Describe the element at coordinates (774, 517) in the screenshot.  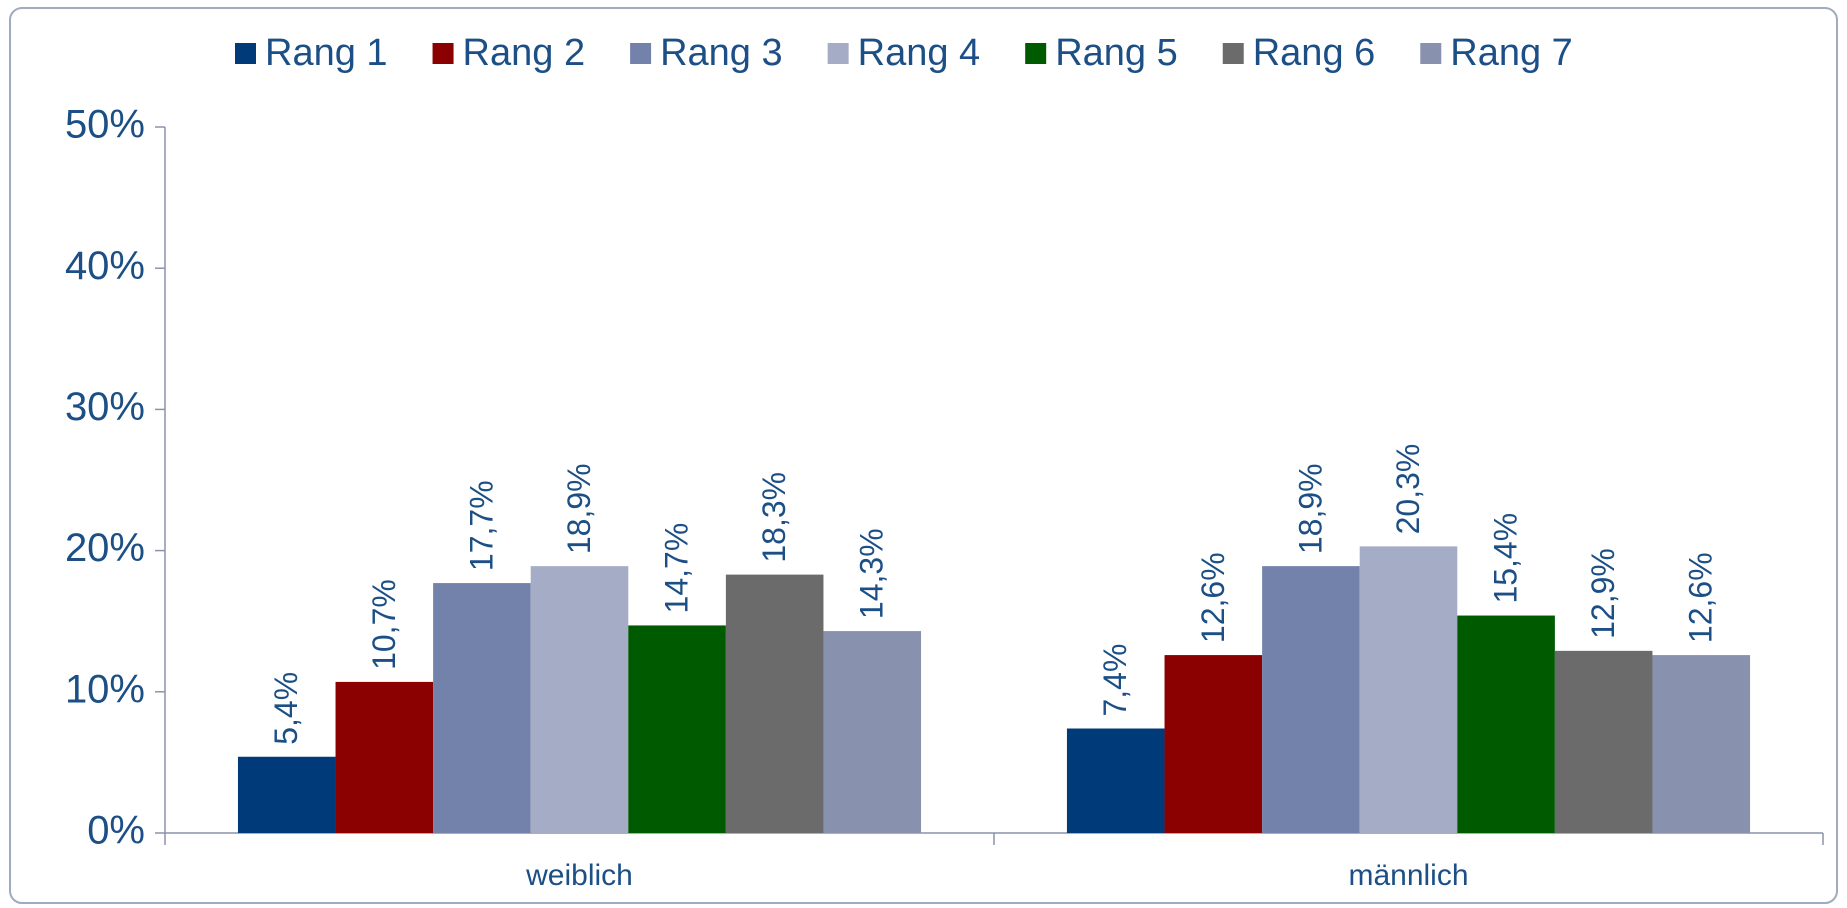
I see `value-label: 18,3%` at that location.